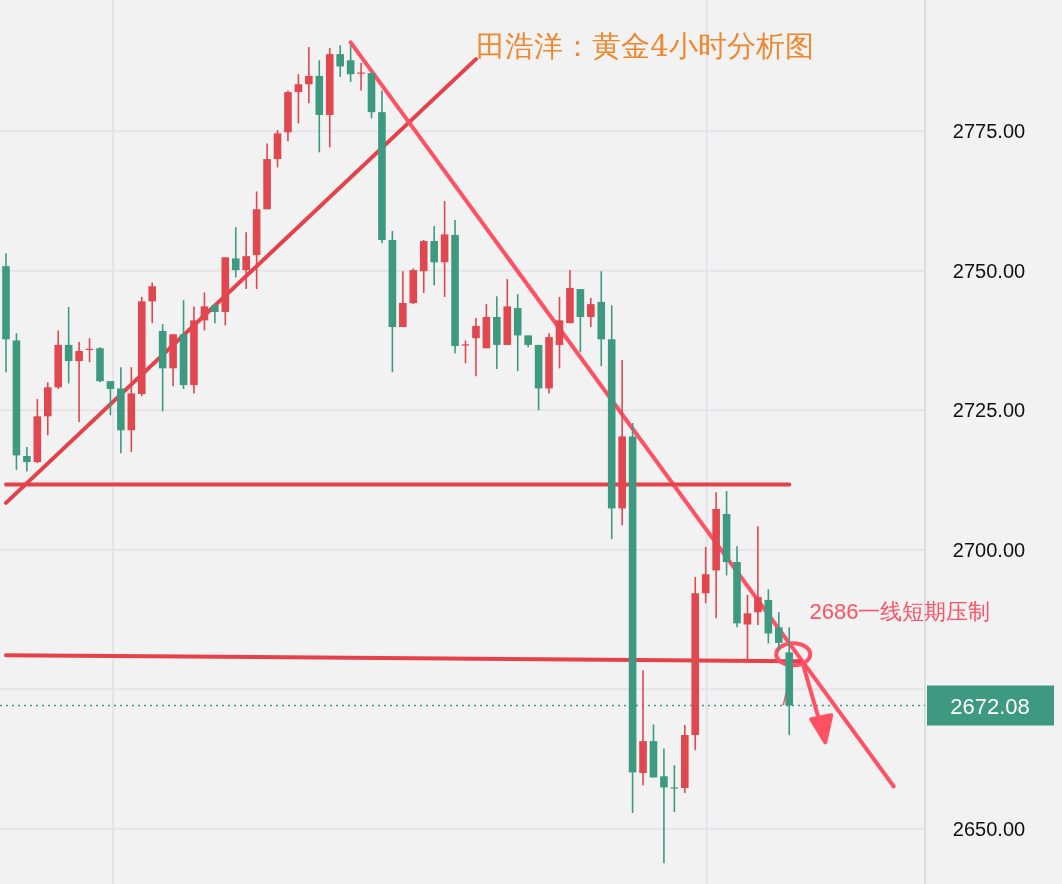 The height and width of the screenshot is (884, 1062). I want to click on y-tick-label: 2750.00, so click(989, 270).